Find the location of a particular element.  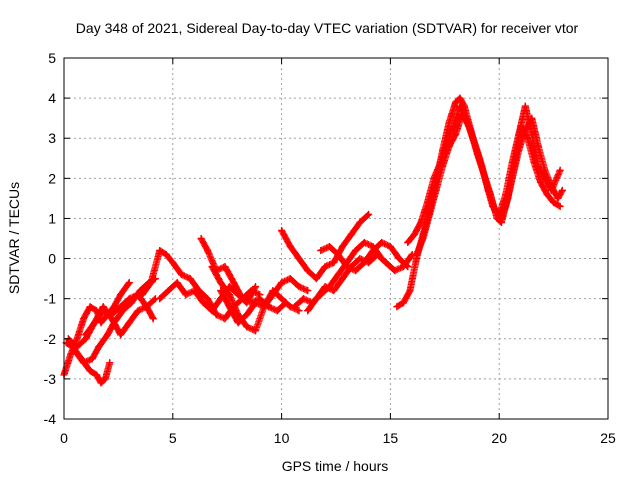

y-tick-label: 4 is located at coordinates (52, 98).